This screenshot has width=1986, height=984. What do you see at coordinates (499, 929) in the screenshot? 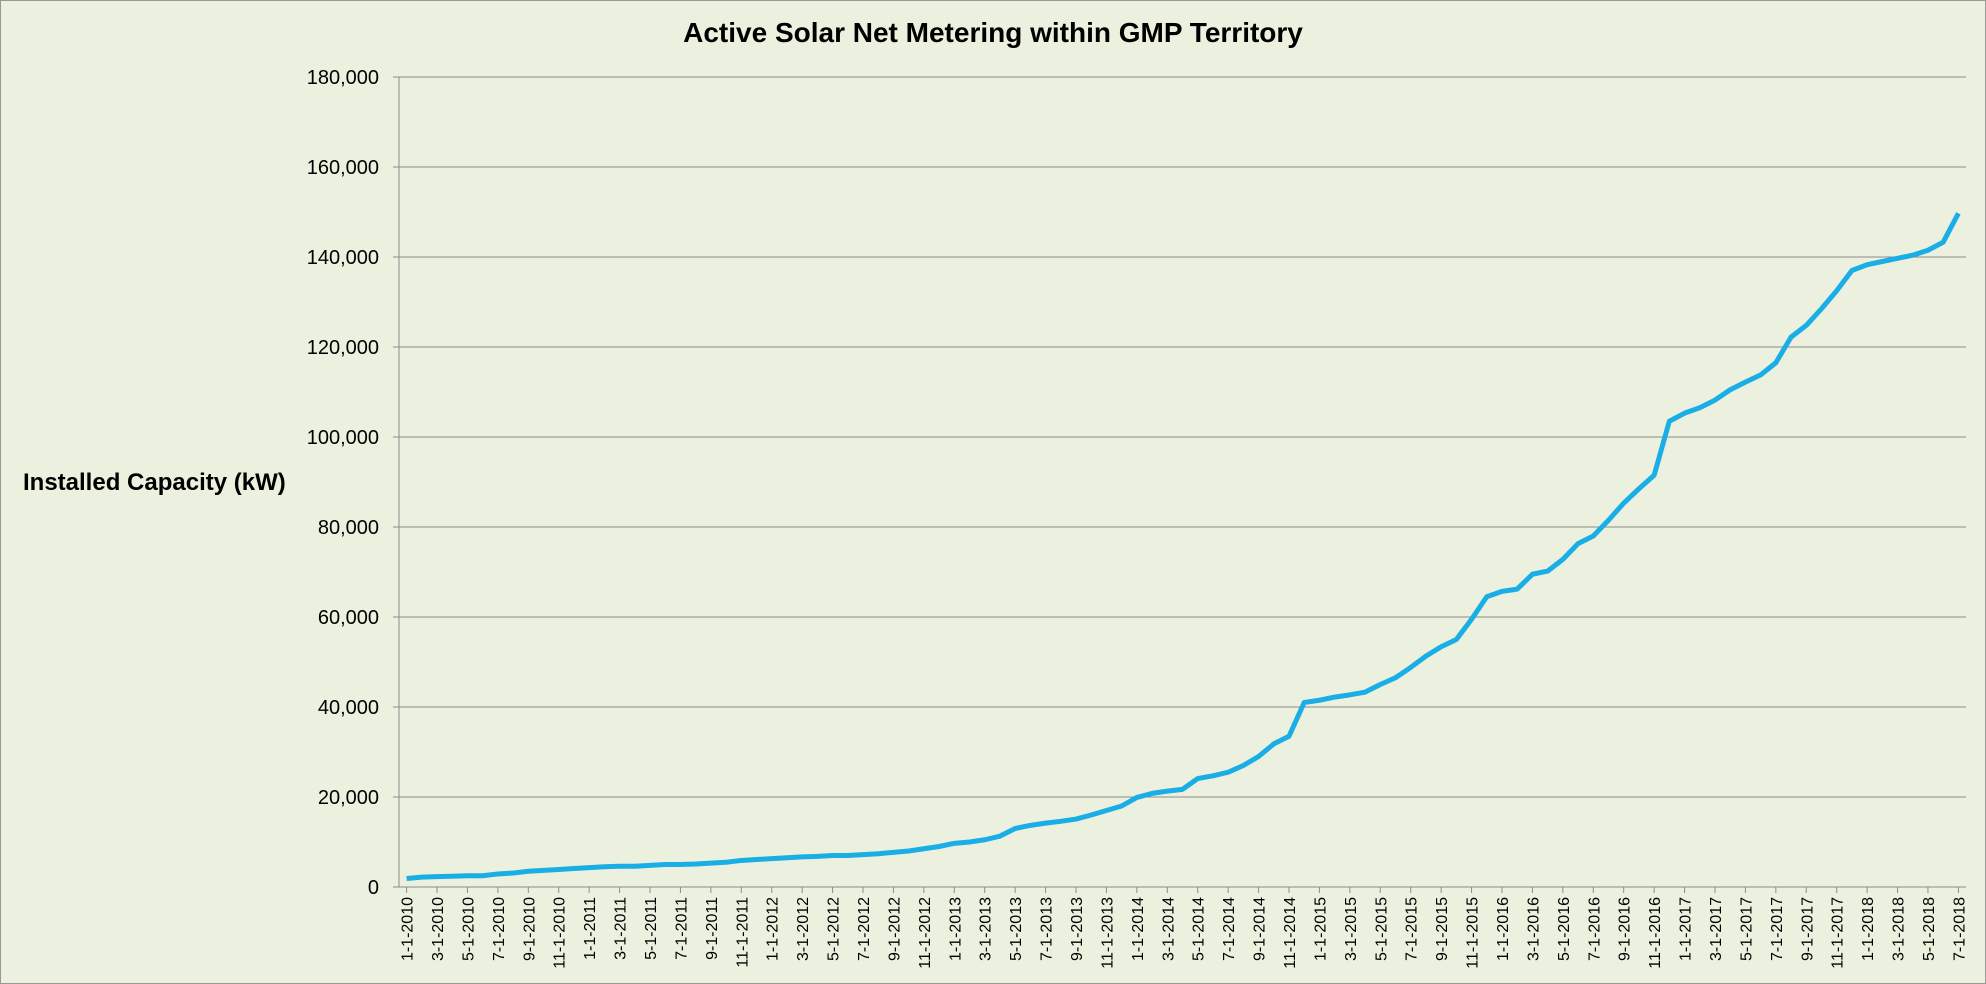
I see `x-tick-label: 7-1-2010` at bounding box center [499, 929].